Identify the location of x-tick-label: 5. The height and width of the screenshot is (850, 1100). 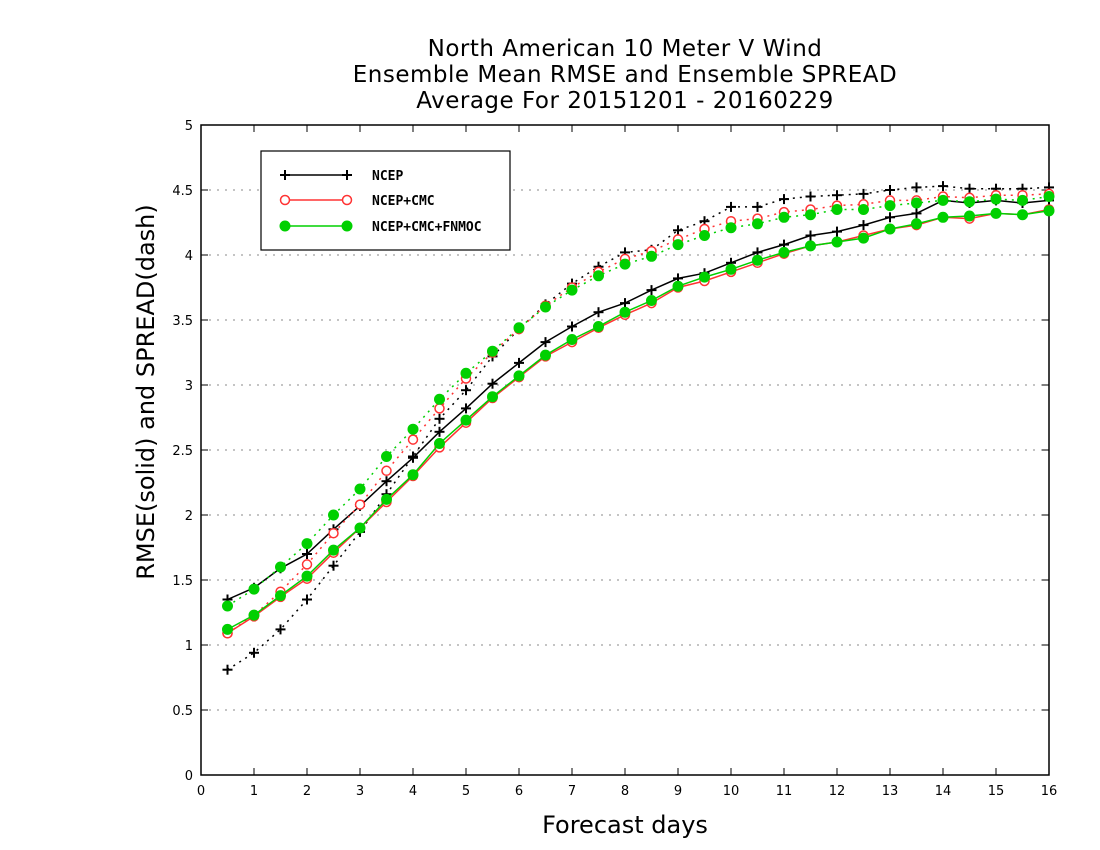
(466, 791).